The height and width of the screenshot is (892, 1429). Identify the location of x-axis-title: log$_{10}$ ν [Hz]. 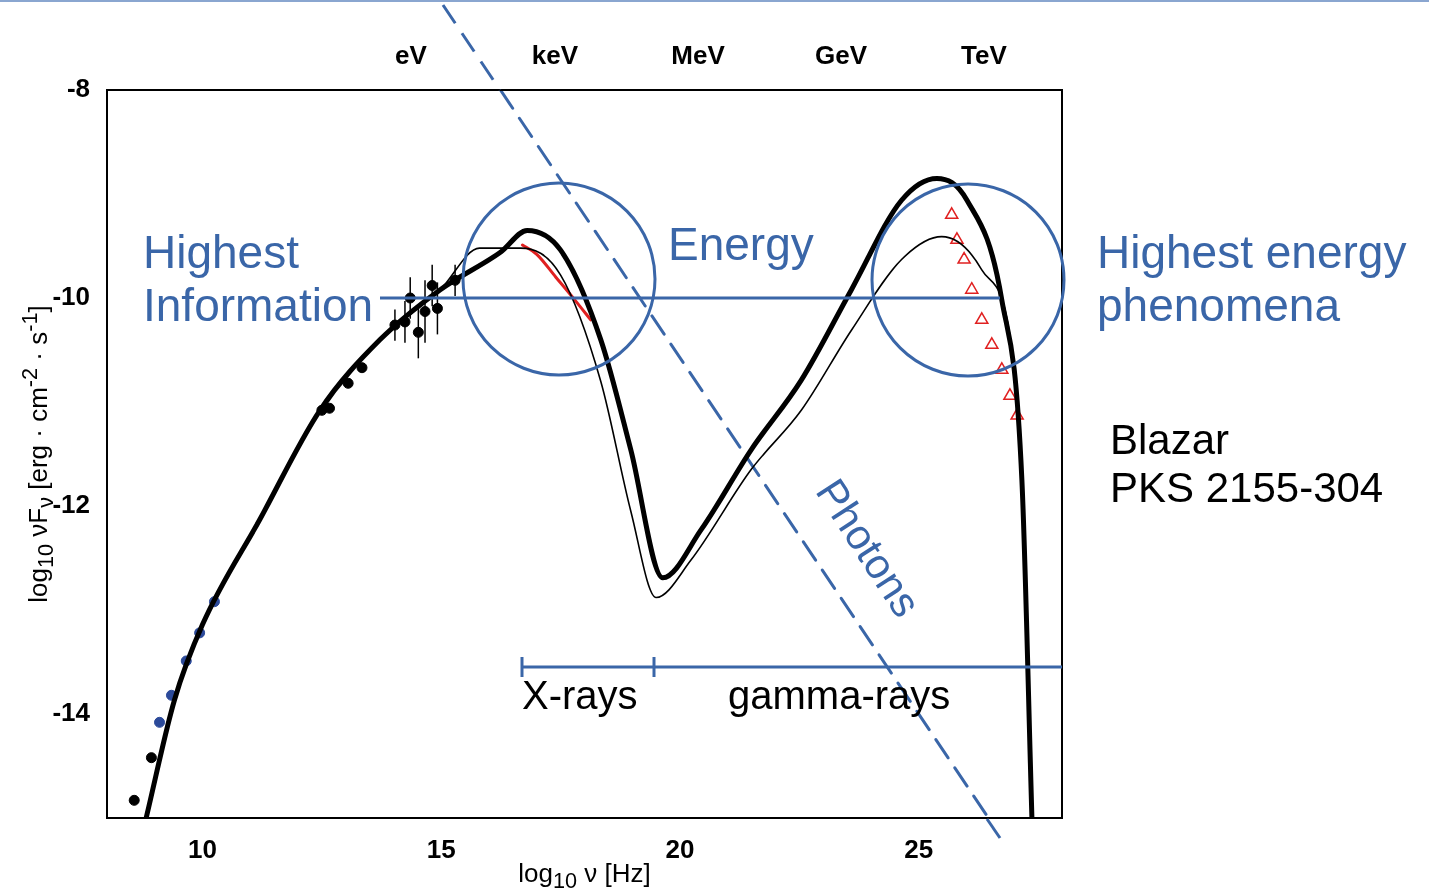
(584, 875).